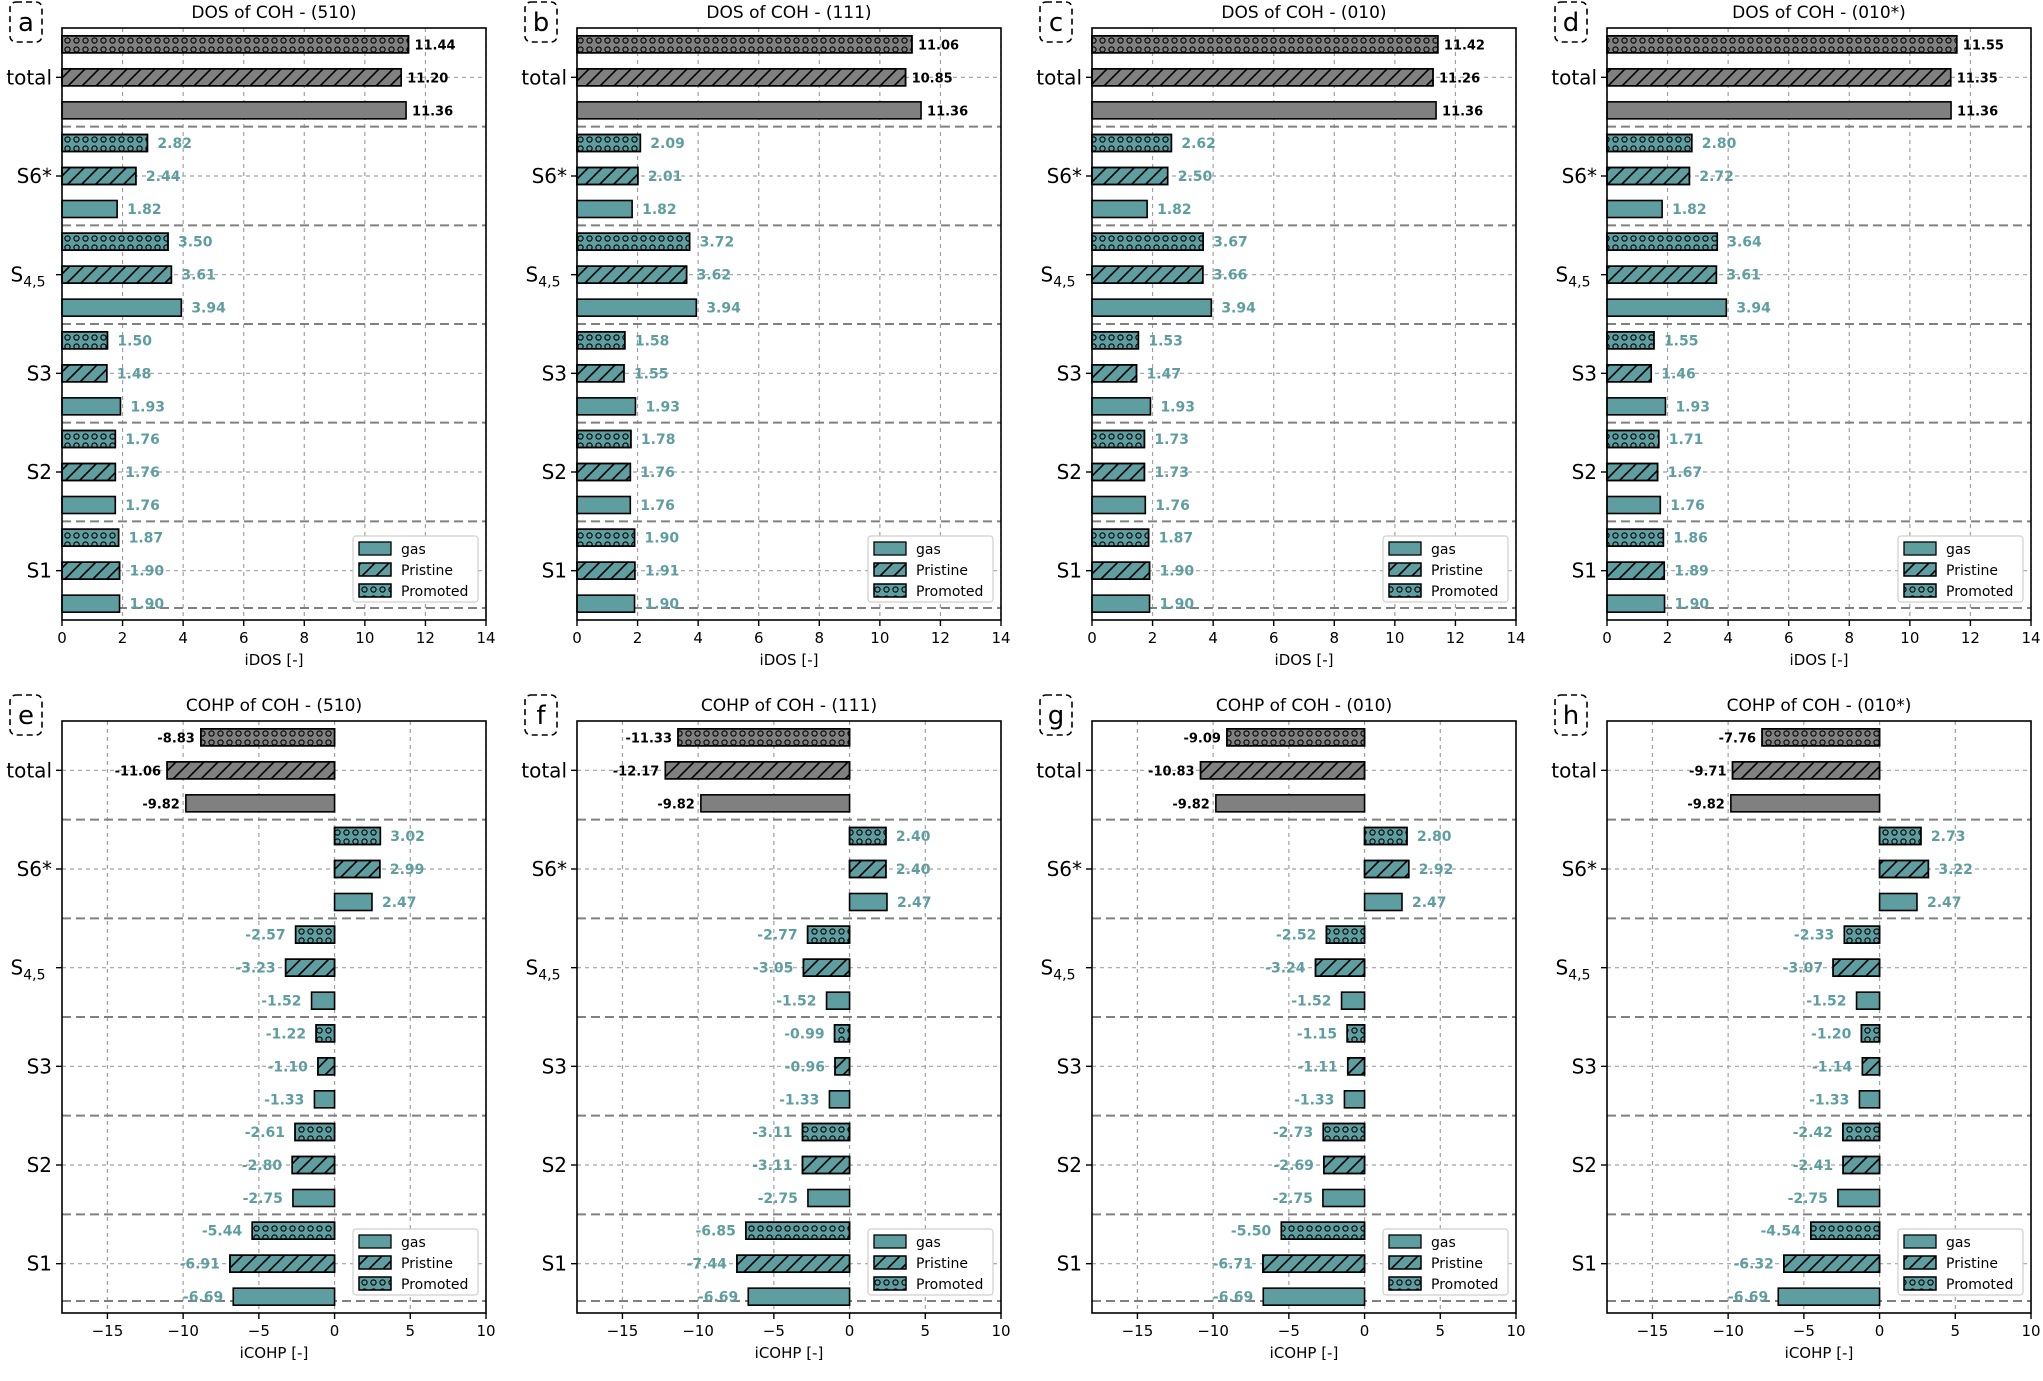 Image resolution: width=2043 pixels, height=1381 pixels. I want to click on data-label: 1.48, so click(134, 374).